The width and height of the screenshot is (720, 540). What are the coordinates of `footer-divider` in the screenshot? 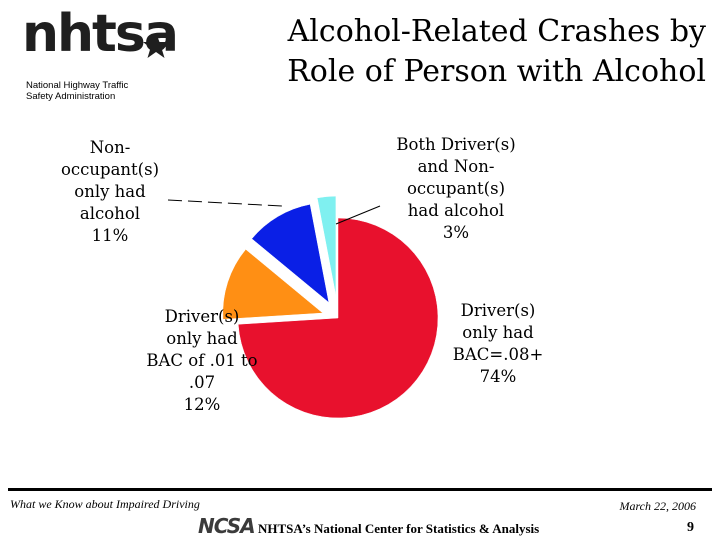 It's located at (360, 489).